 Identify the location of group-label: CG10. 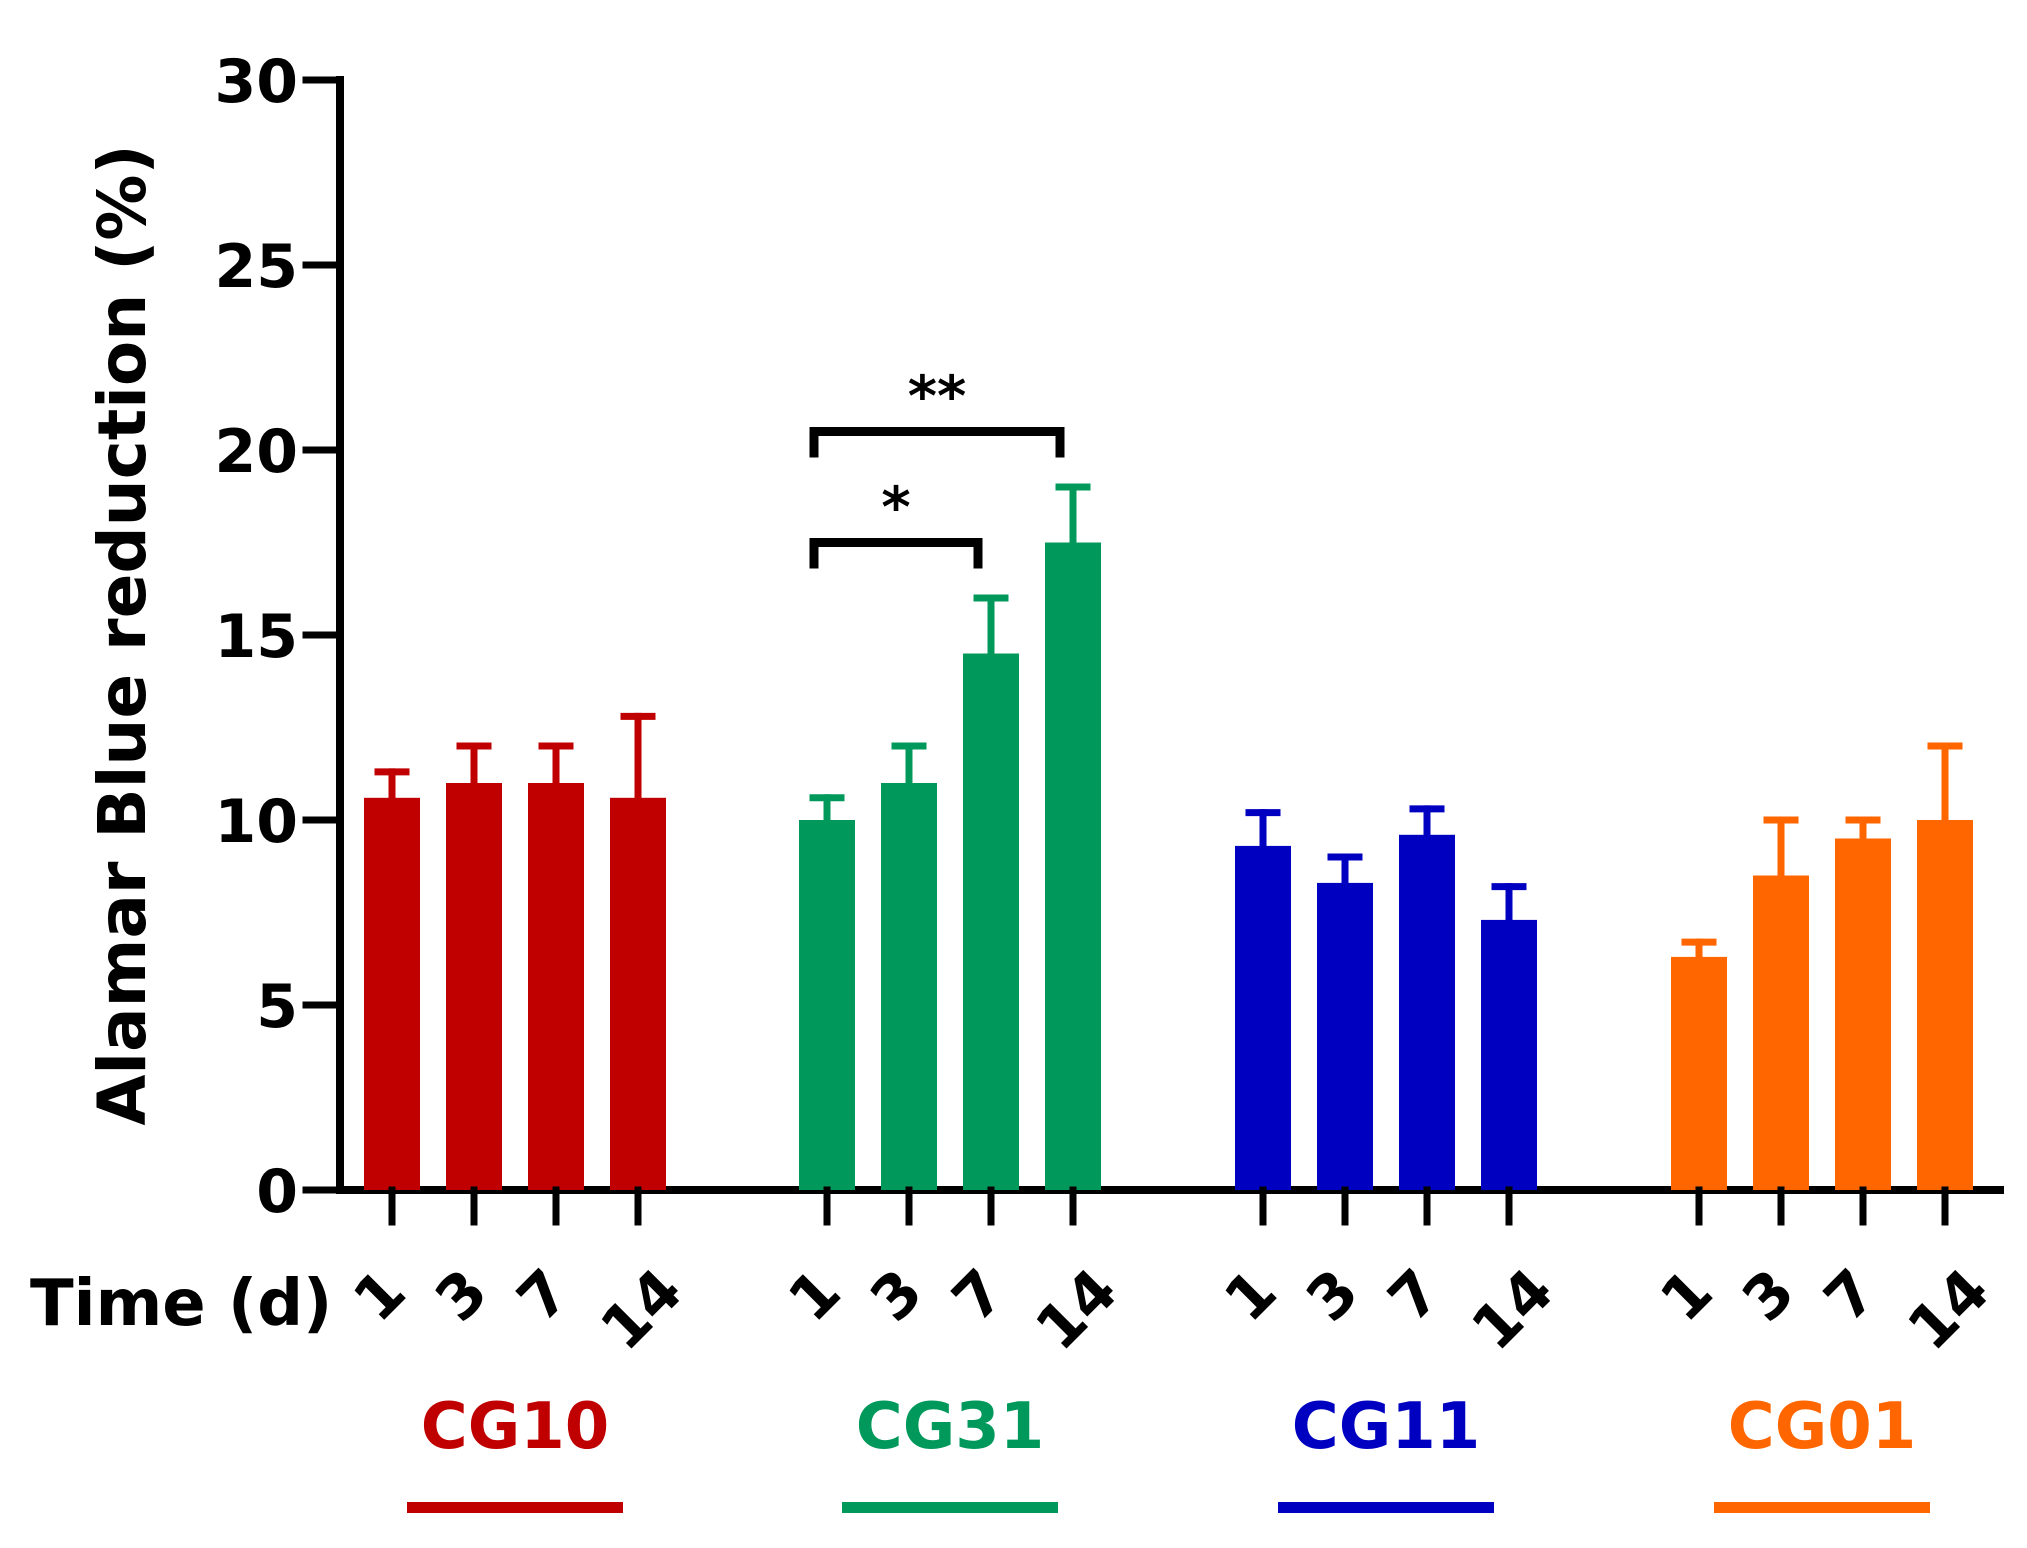
(515, 1427).